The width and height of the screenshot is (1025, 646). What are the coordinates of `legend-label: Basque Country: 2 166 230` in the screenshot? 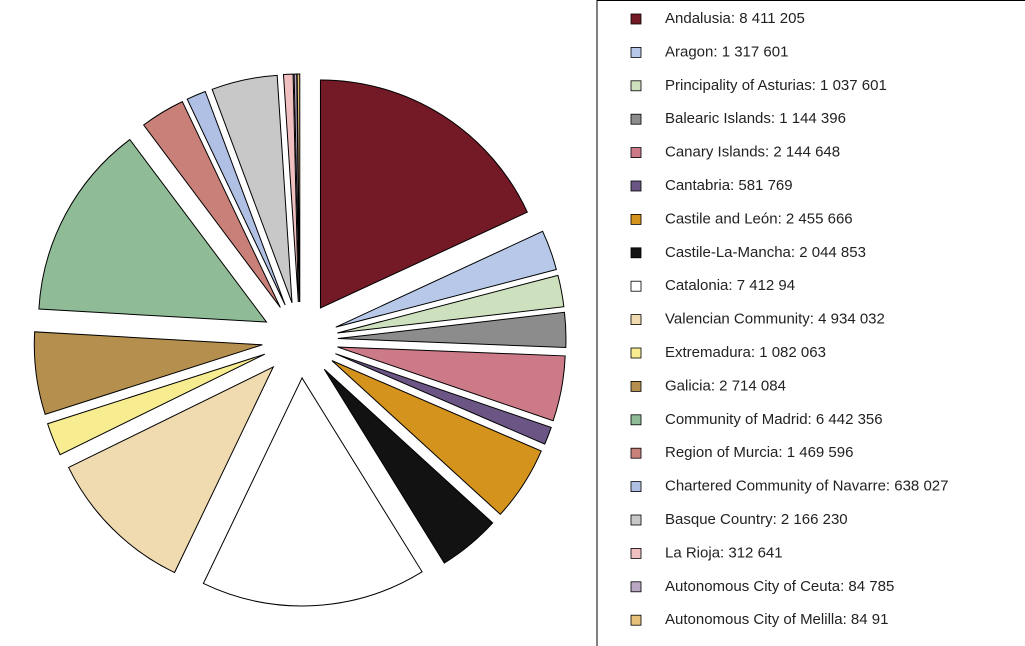 It's located at (756, 519).